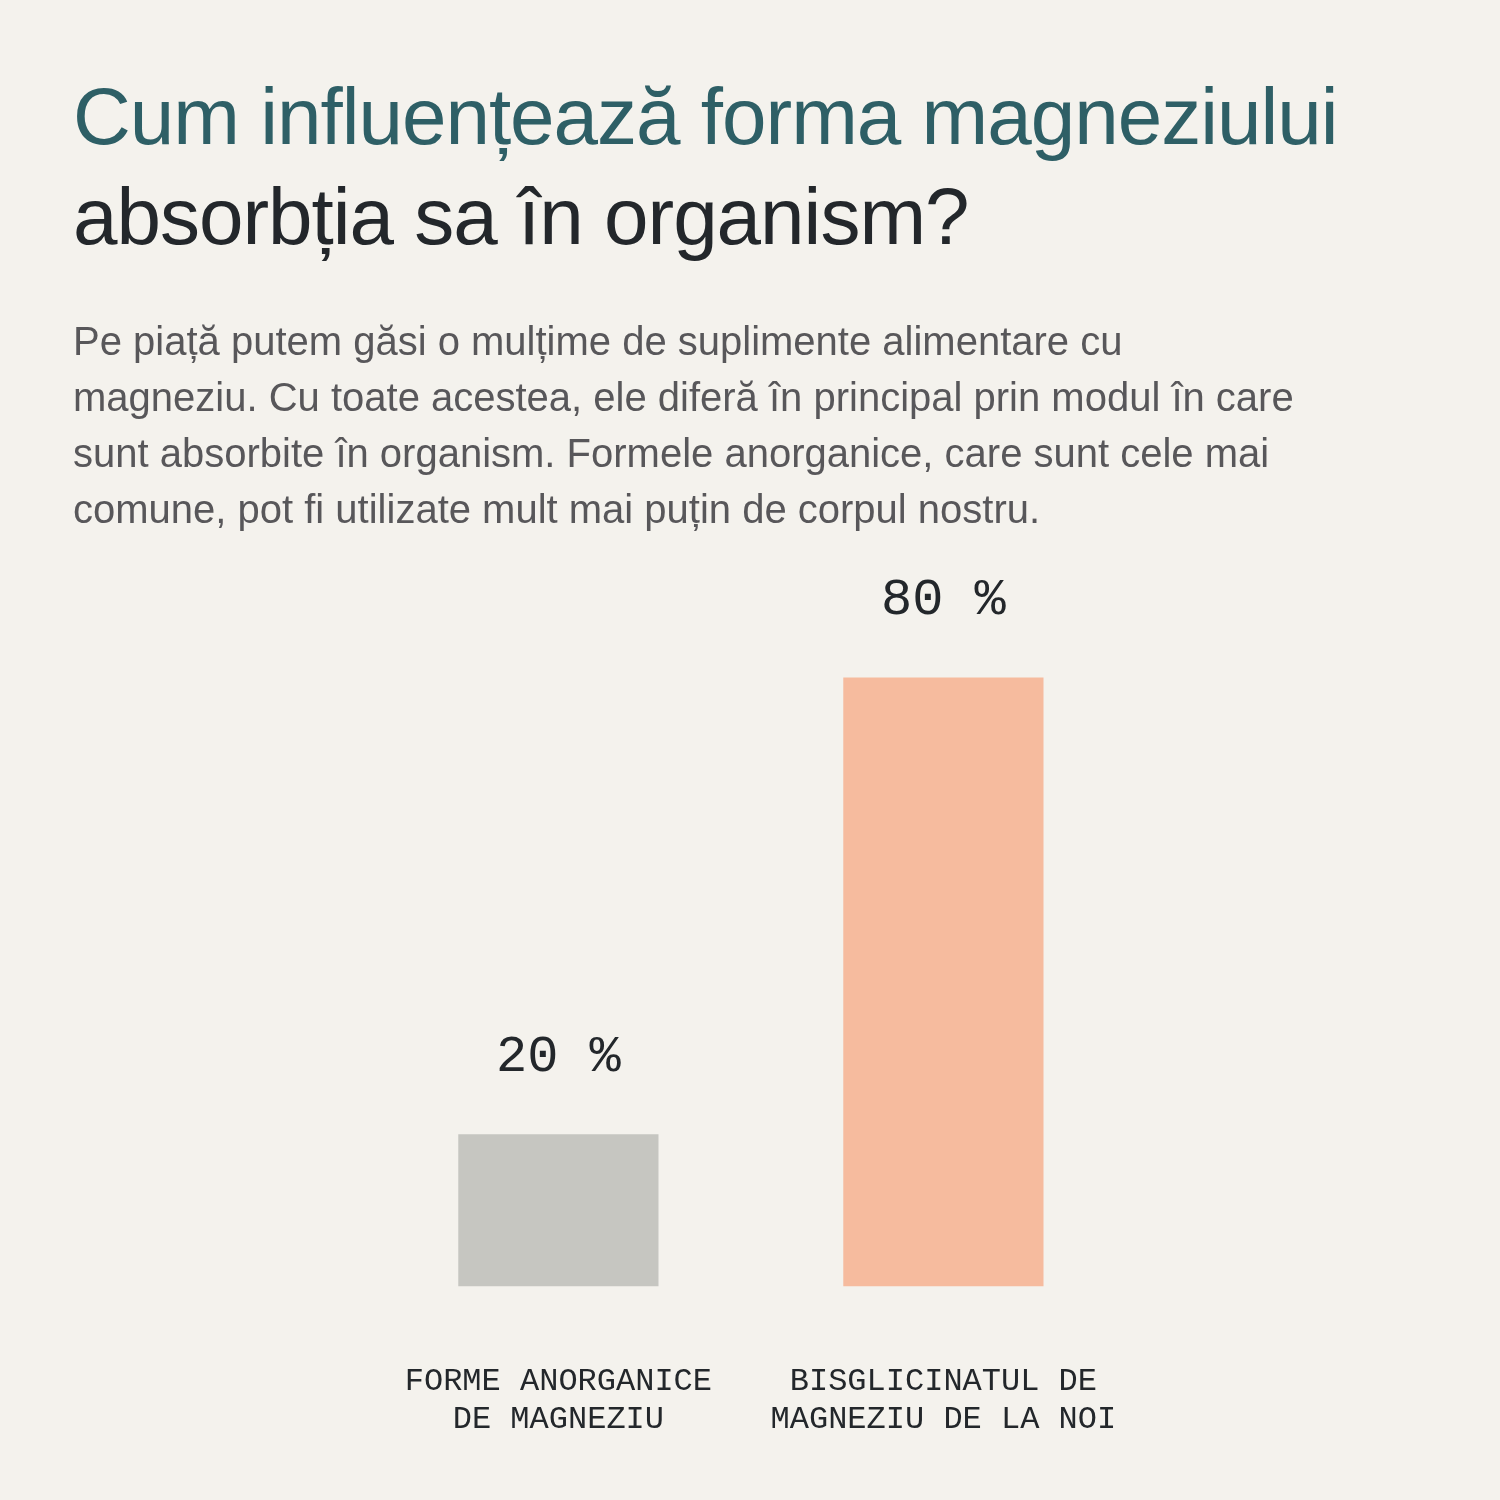 The width and height of the screenshot is (1500, 1500). Describe the element at coordinates (558, 1400) in the screenshot. I see `x-tick-label: FORME ANORGANICE DE MAGNEZIU` at that location.